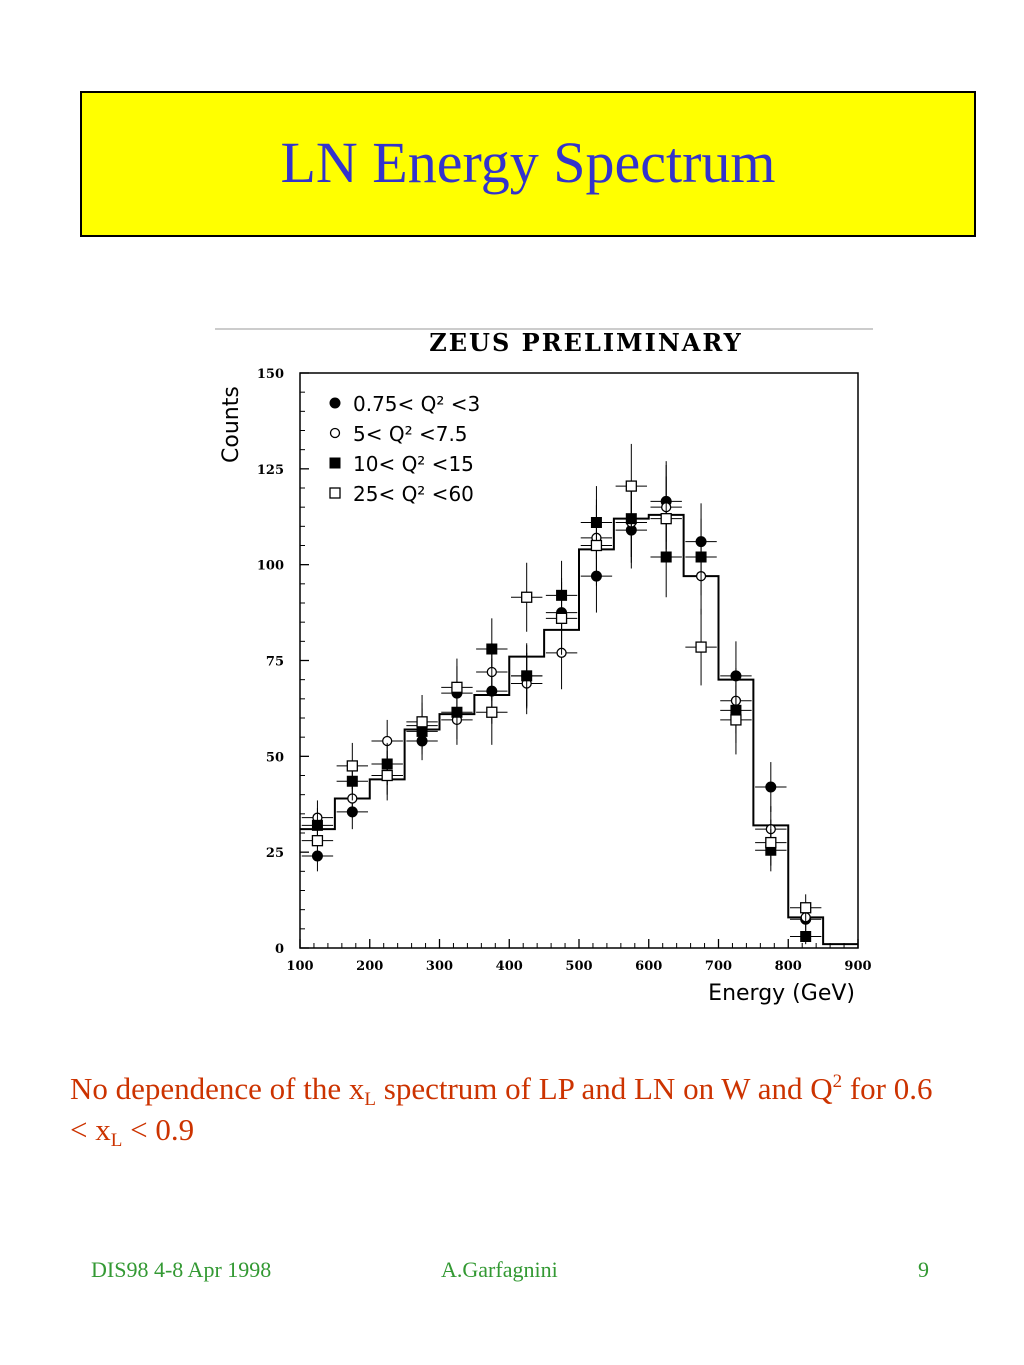  Describe the element at coordinates (416, 404) in the screenshot. I see `legend-label: 0.75< Q² <3` at that location.